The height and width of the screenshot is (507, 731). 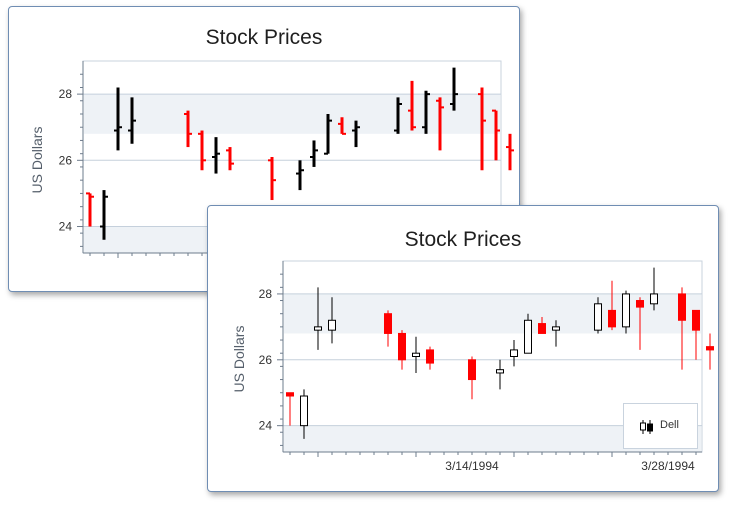 I want to click on x-tick-label: 3/28/1994, so click(x=668, y=466).